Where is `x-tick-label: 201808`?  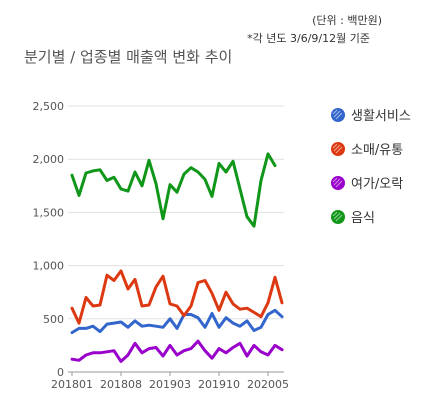 x-tick-label: 201808 is located at coordinates (121, 384).